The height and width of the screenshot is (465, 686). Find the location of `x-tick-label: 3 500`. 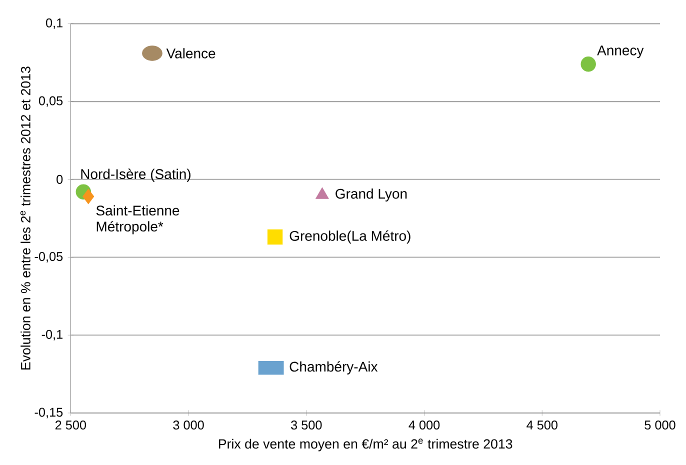

x-tick-label: 3 500 is located at coordinates (306, 425).